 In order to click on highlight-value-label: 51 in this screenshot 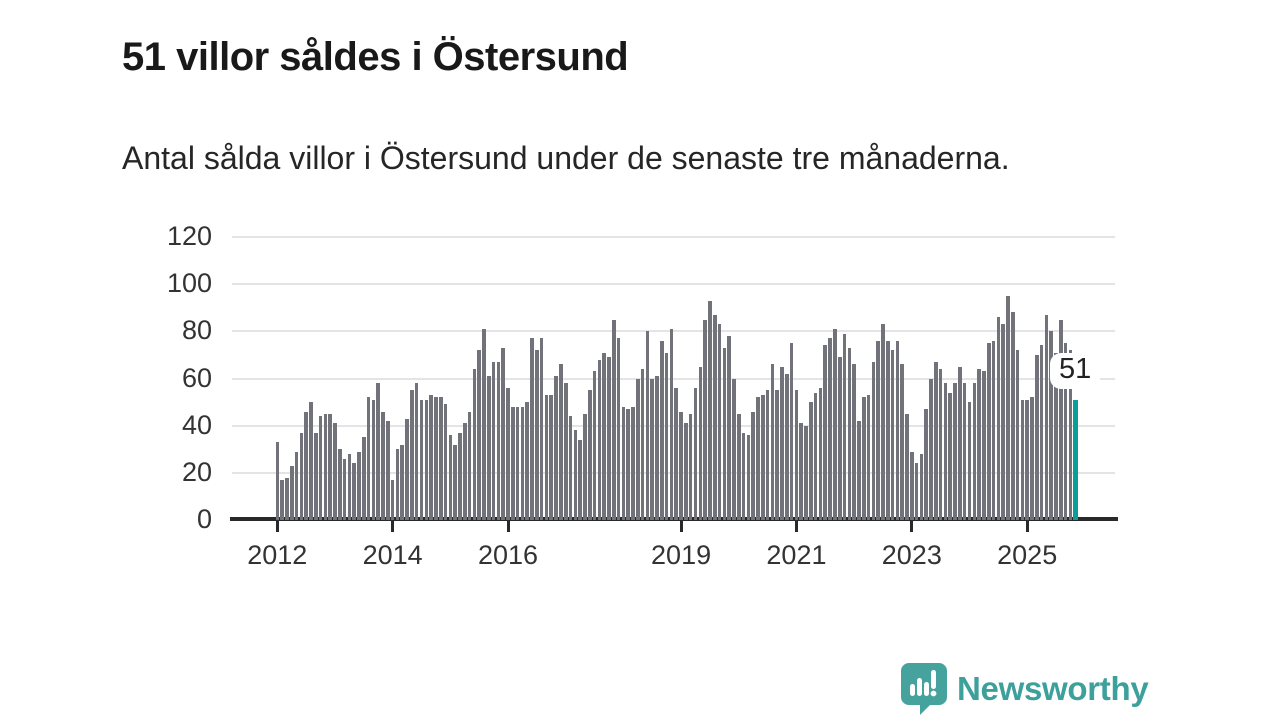, I will do `click(1075, 371)`.